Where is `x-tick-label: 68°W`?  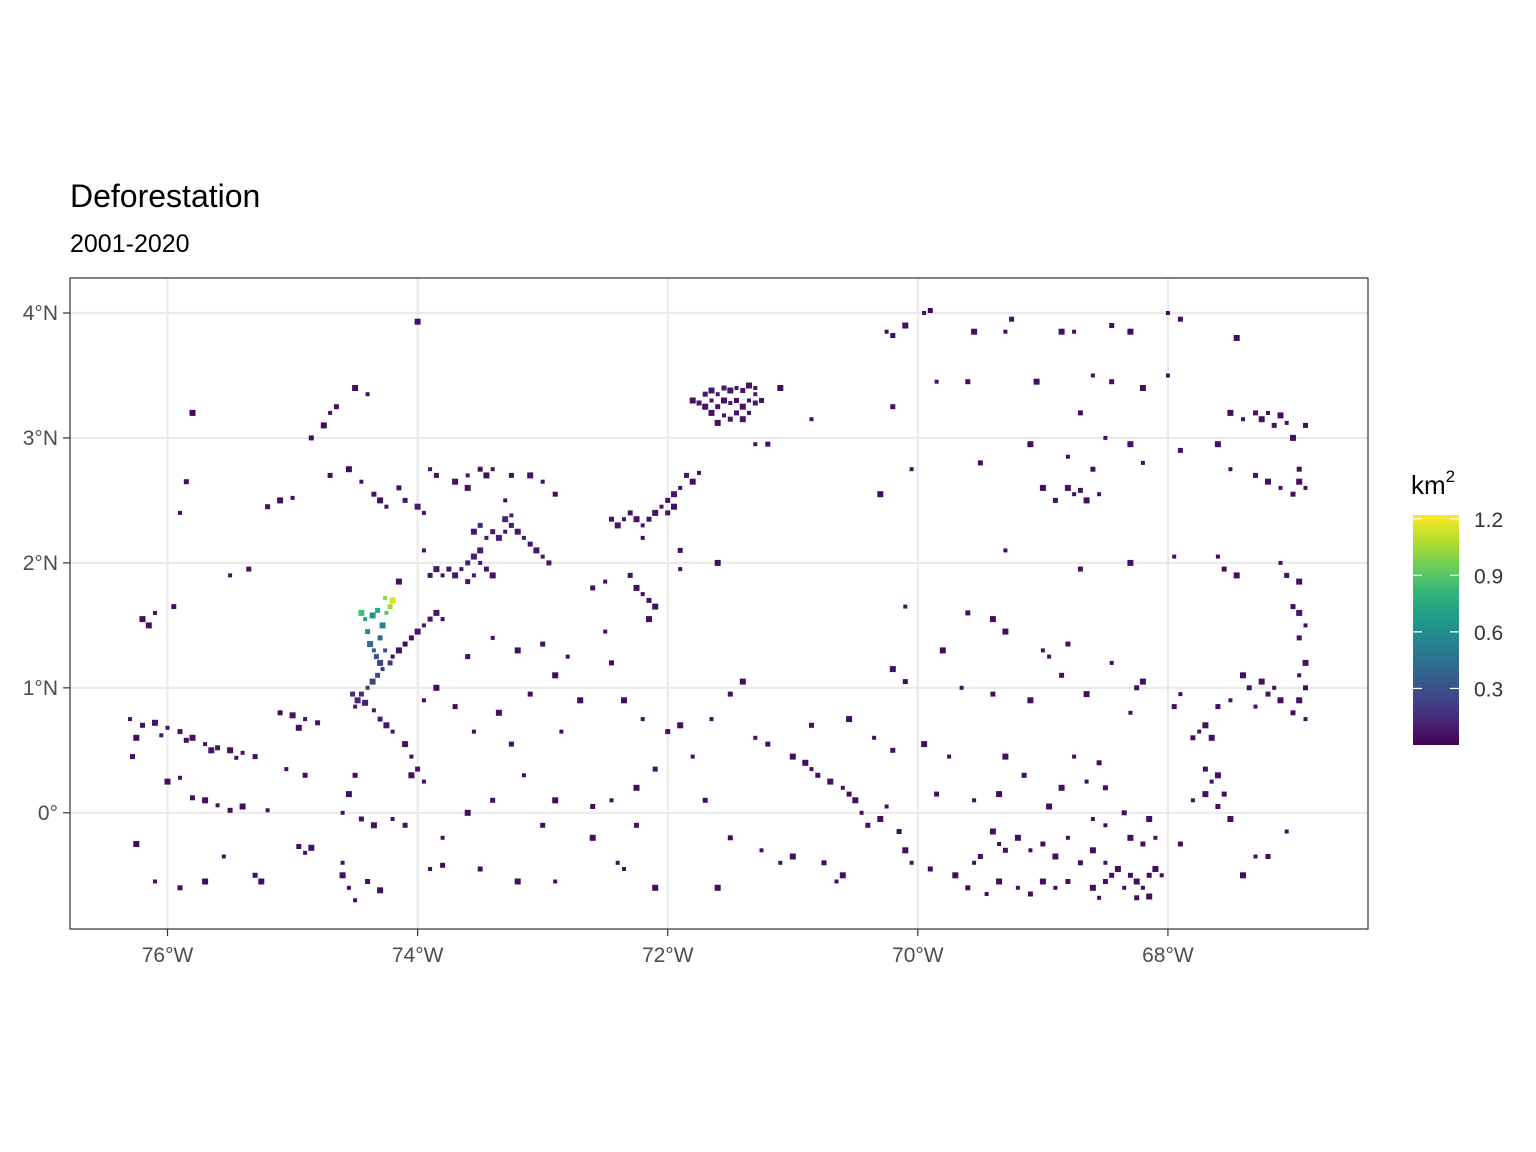 x-tick-label: 68°W is located at coordinates (1168, 955).